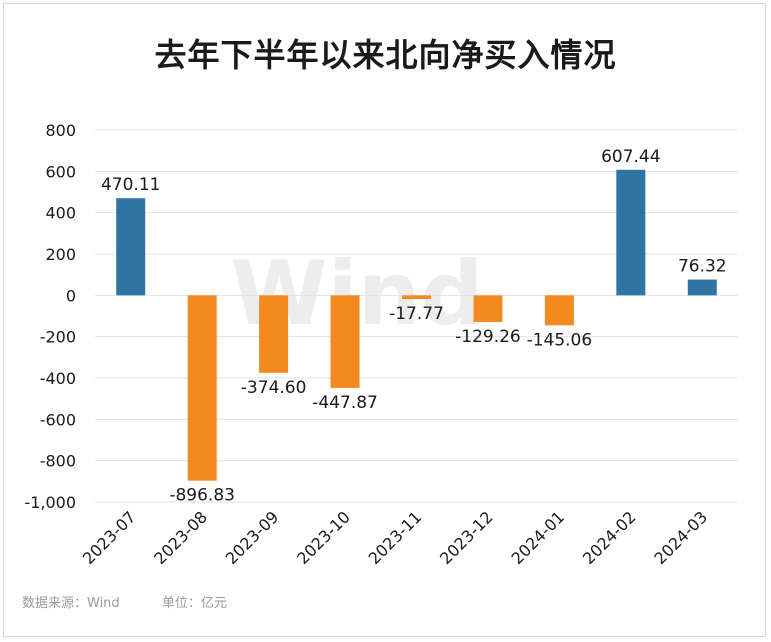 The height and width of the screenshot is (642, 771). What do you see at coordinates (680, 537) in the screenshot?
I see `x-tick-label: 2024-03` at bounding box center [680, 537].